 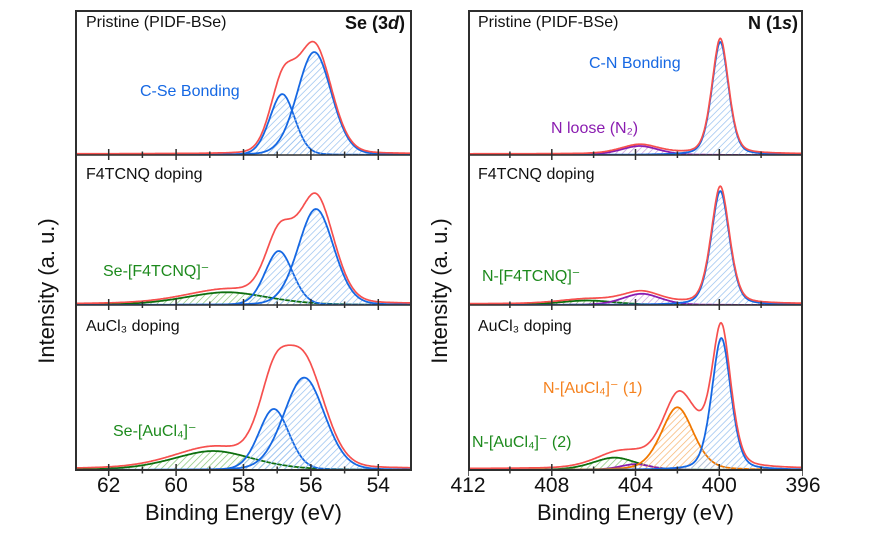 What do you see at coordinates (595, 128) in the screenshot?
I see `annotation-n-loose: N loose (N₂)` at bounding box center [595, 128].